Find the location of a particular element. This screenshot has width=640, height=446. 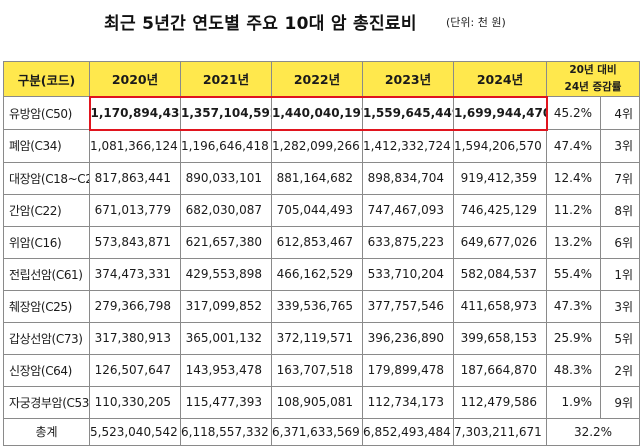

cell-2024: 1,699,944,470 is located at coordinates (500, 113).